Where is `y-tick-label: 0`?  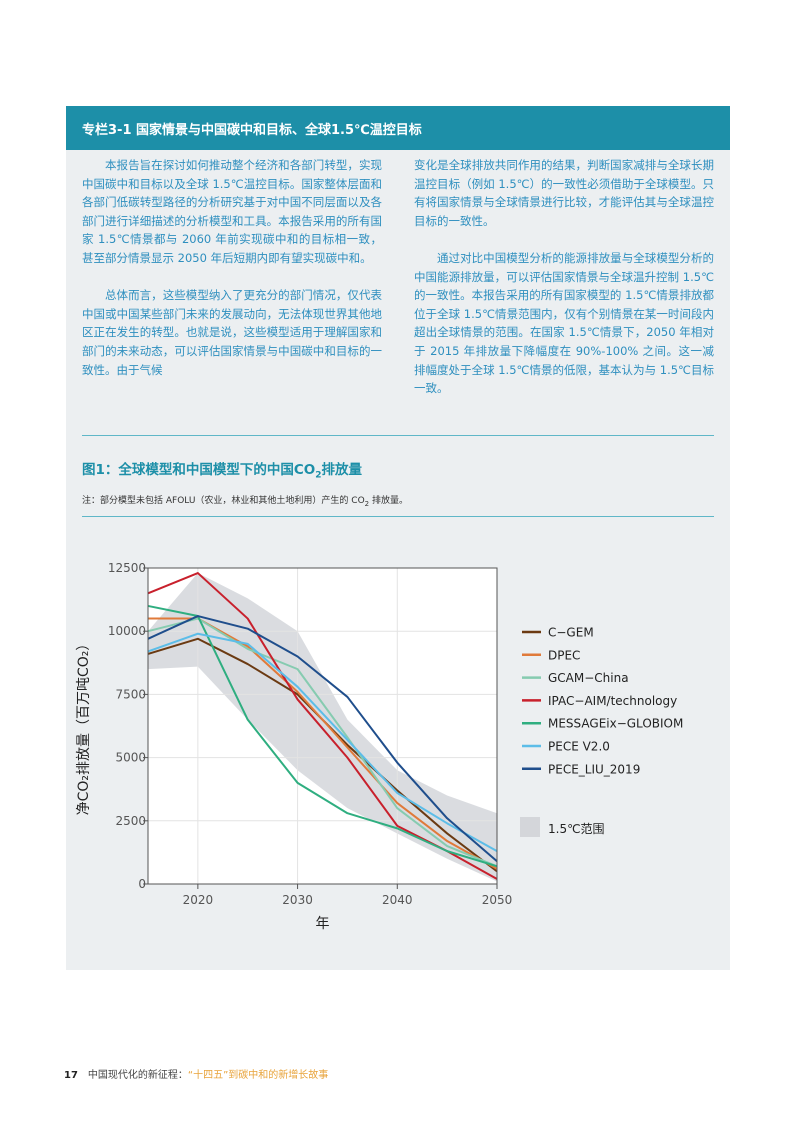 y-tick-label: 0 is located at coordinates (142, 884).